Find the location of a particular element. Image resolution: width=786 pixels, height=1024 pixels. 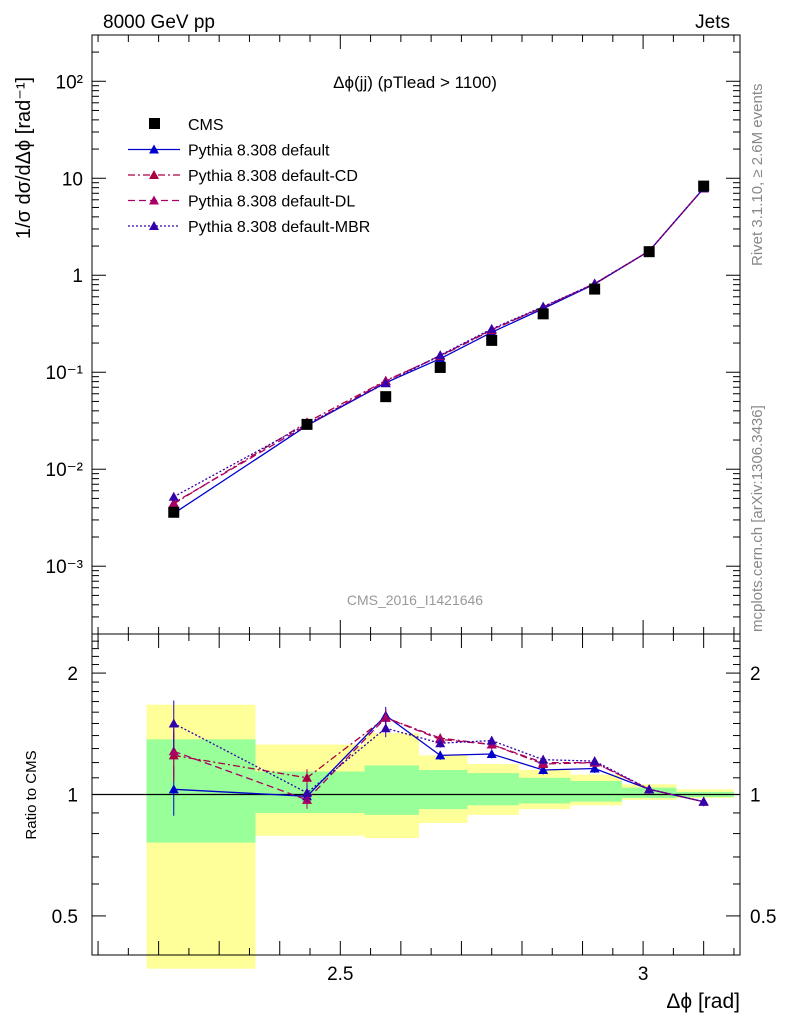

side-label-mcplots: mcplots.cern.ch [arXiv:1306.3436] is located at coordinates (757, 518).